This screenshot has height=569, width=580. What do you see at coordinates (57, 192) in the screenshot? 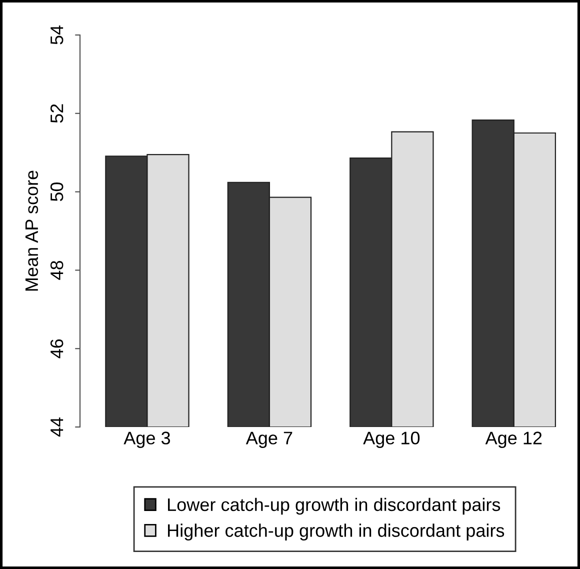
I see `y-tick-label: 50` at bounding box center [57, 192].